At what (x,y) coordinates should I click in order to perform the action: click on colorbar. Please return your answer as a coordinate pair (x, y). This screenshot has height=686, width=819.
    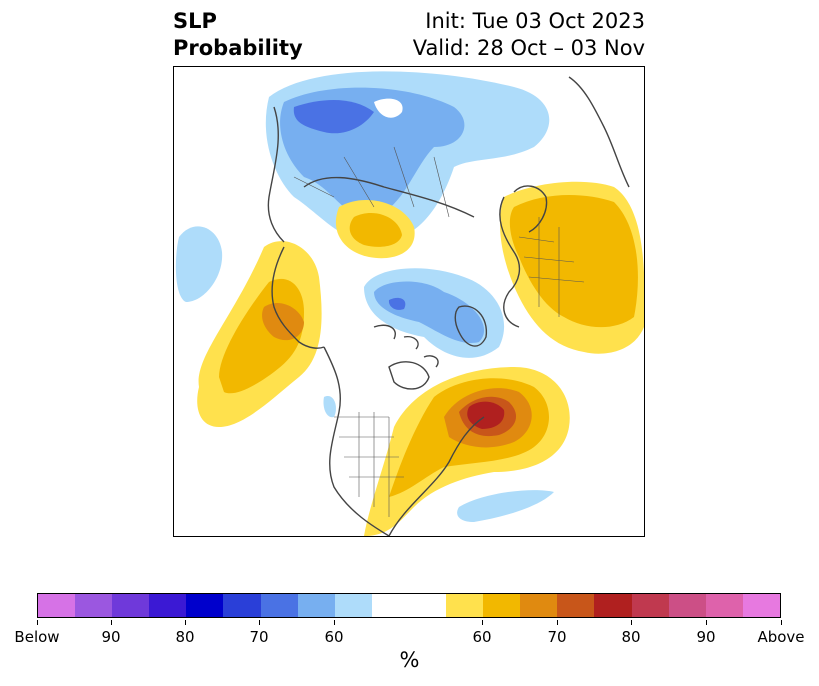
    Looking at the image, I should click on (409, 605).